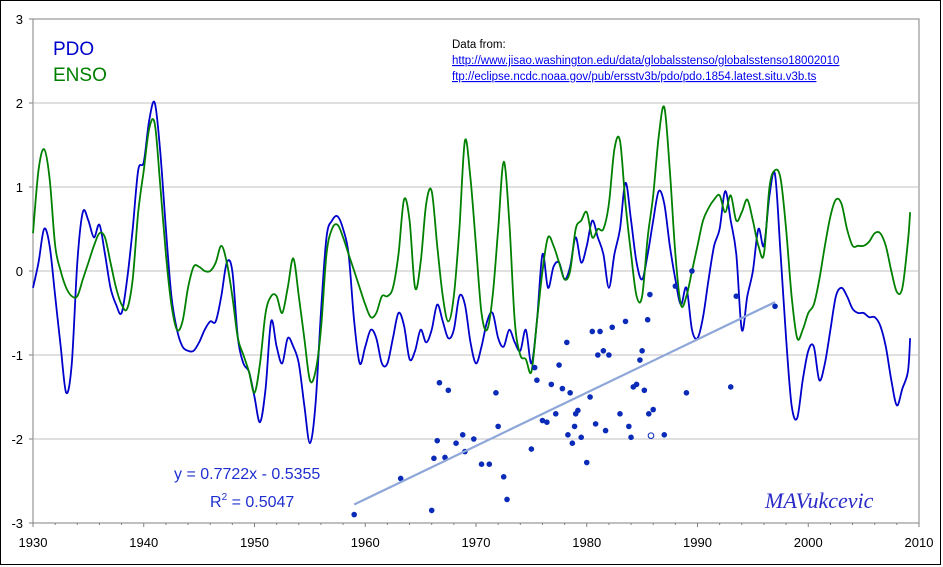  Describe the element at coordinates (479, 45) in the screenshot. I see `source-heading: Data from:` at that location.